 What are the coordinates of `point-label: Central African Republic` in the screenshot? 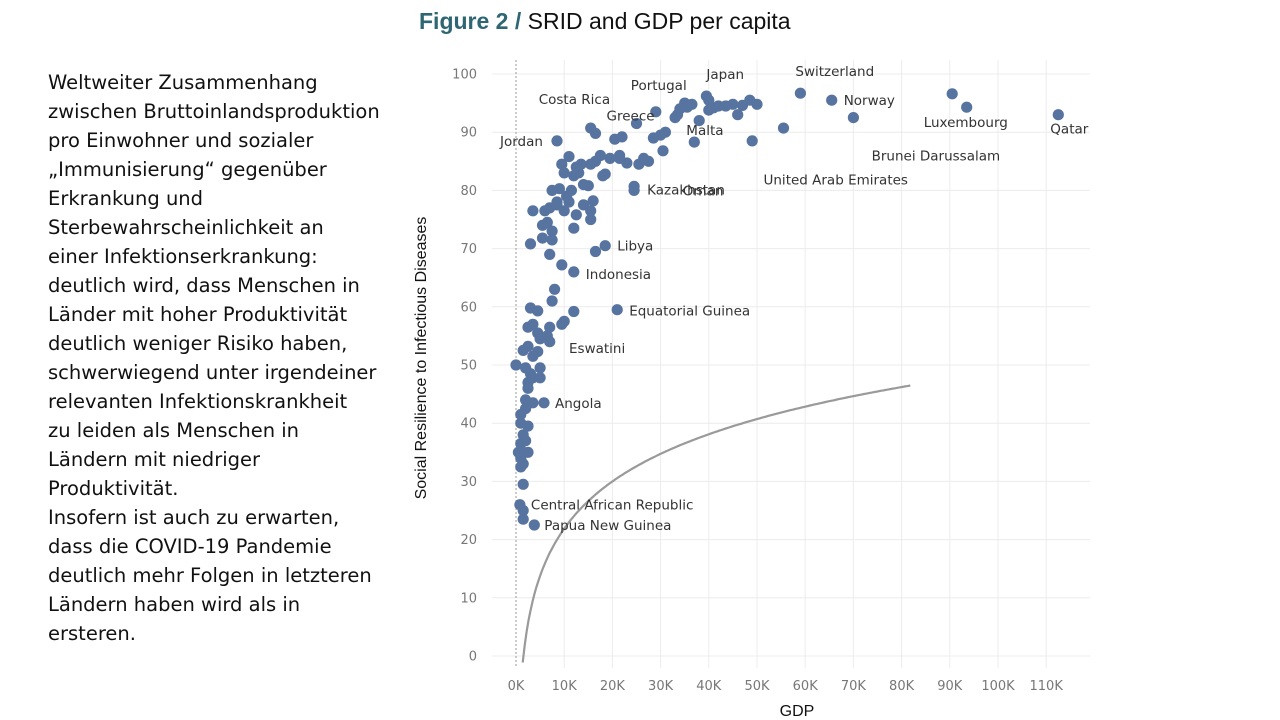 It's located at (612, 506).